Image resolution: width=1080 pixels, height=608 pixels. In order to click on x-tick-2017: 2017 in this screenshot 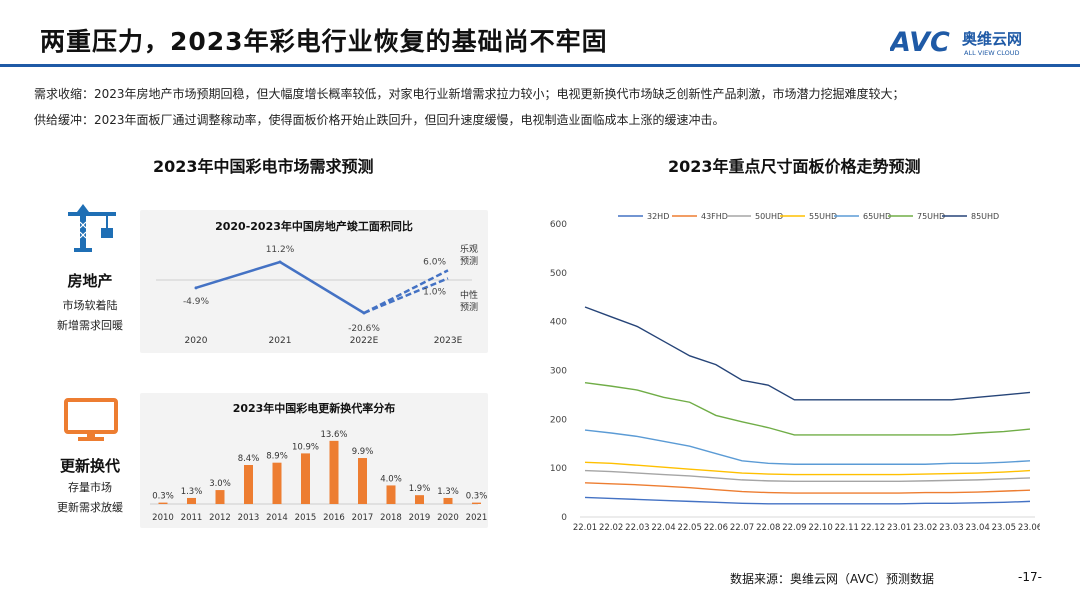, I will do `click(363, 518)`.